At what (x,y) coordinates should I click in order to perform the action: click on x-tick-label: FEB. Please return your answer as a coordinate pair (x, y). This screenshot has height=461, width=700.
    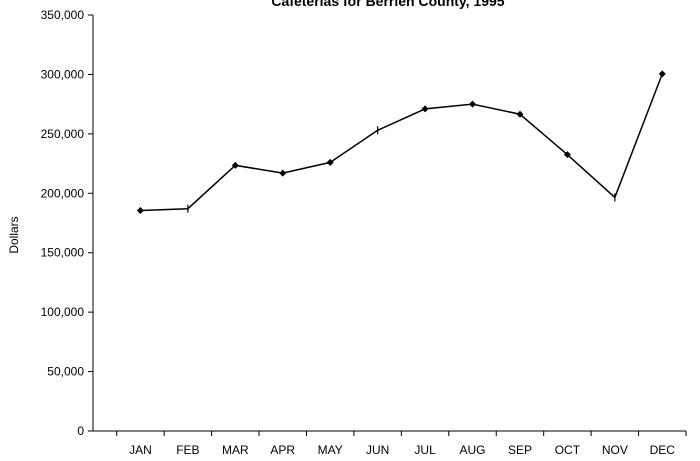
    Looking at the image, I should click on (187, 450).